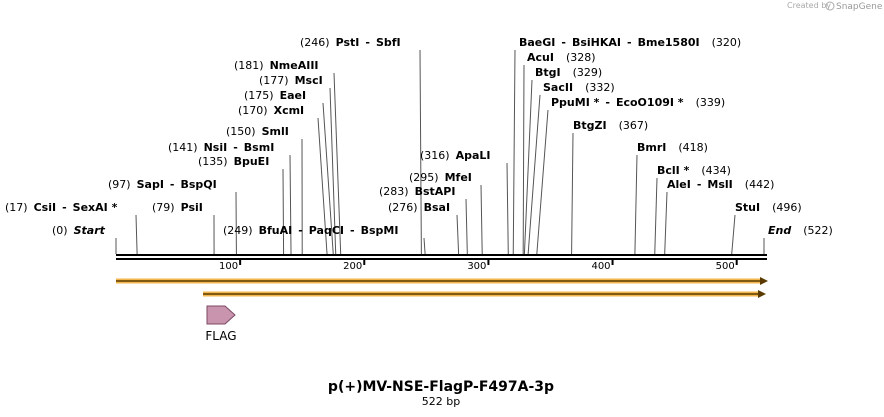  I want to click on site-label: (97) SapI - BspQI, so click(162, 184).